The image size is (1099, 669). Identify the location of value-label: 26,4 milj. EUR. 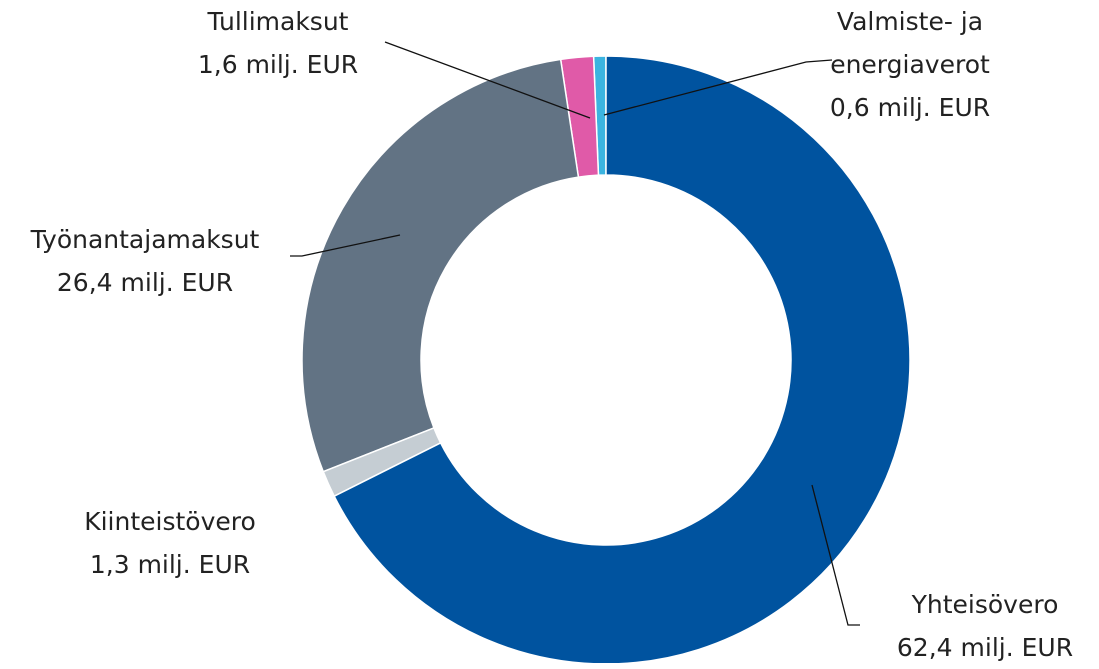
(145, 282).